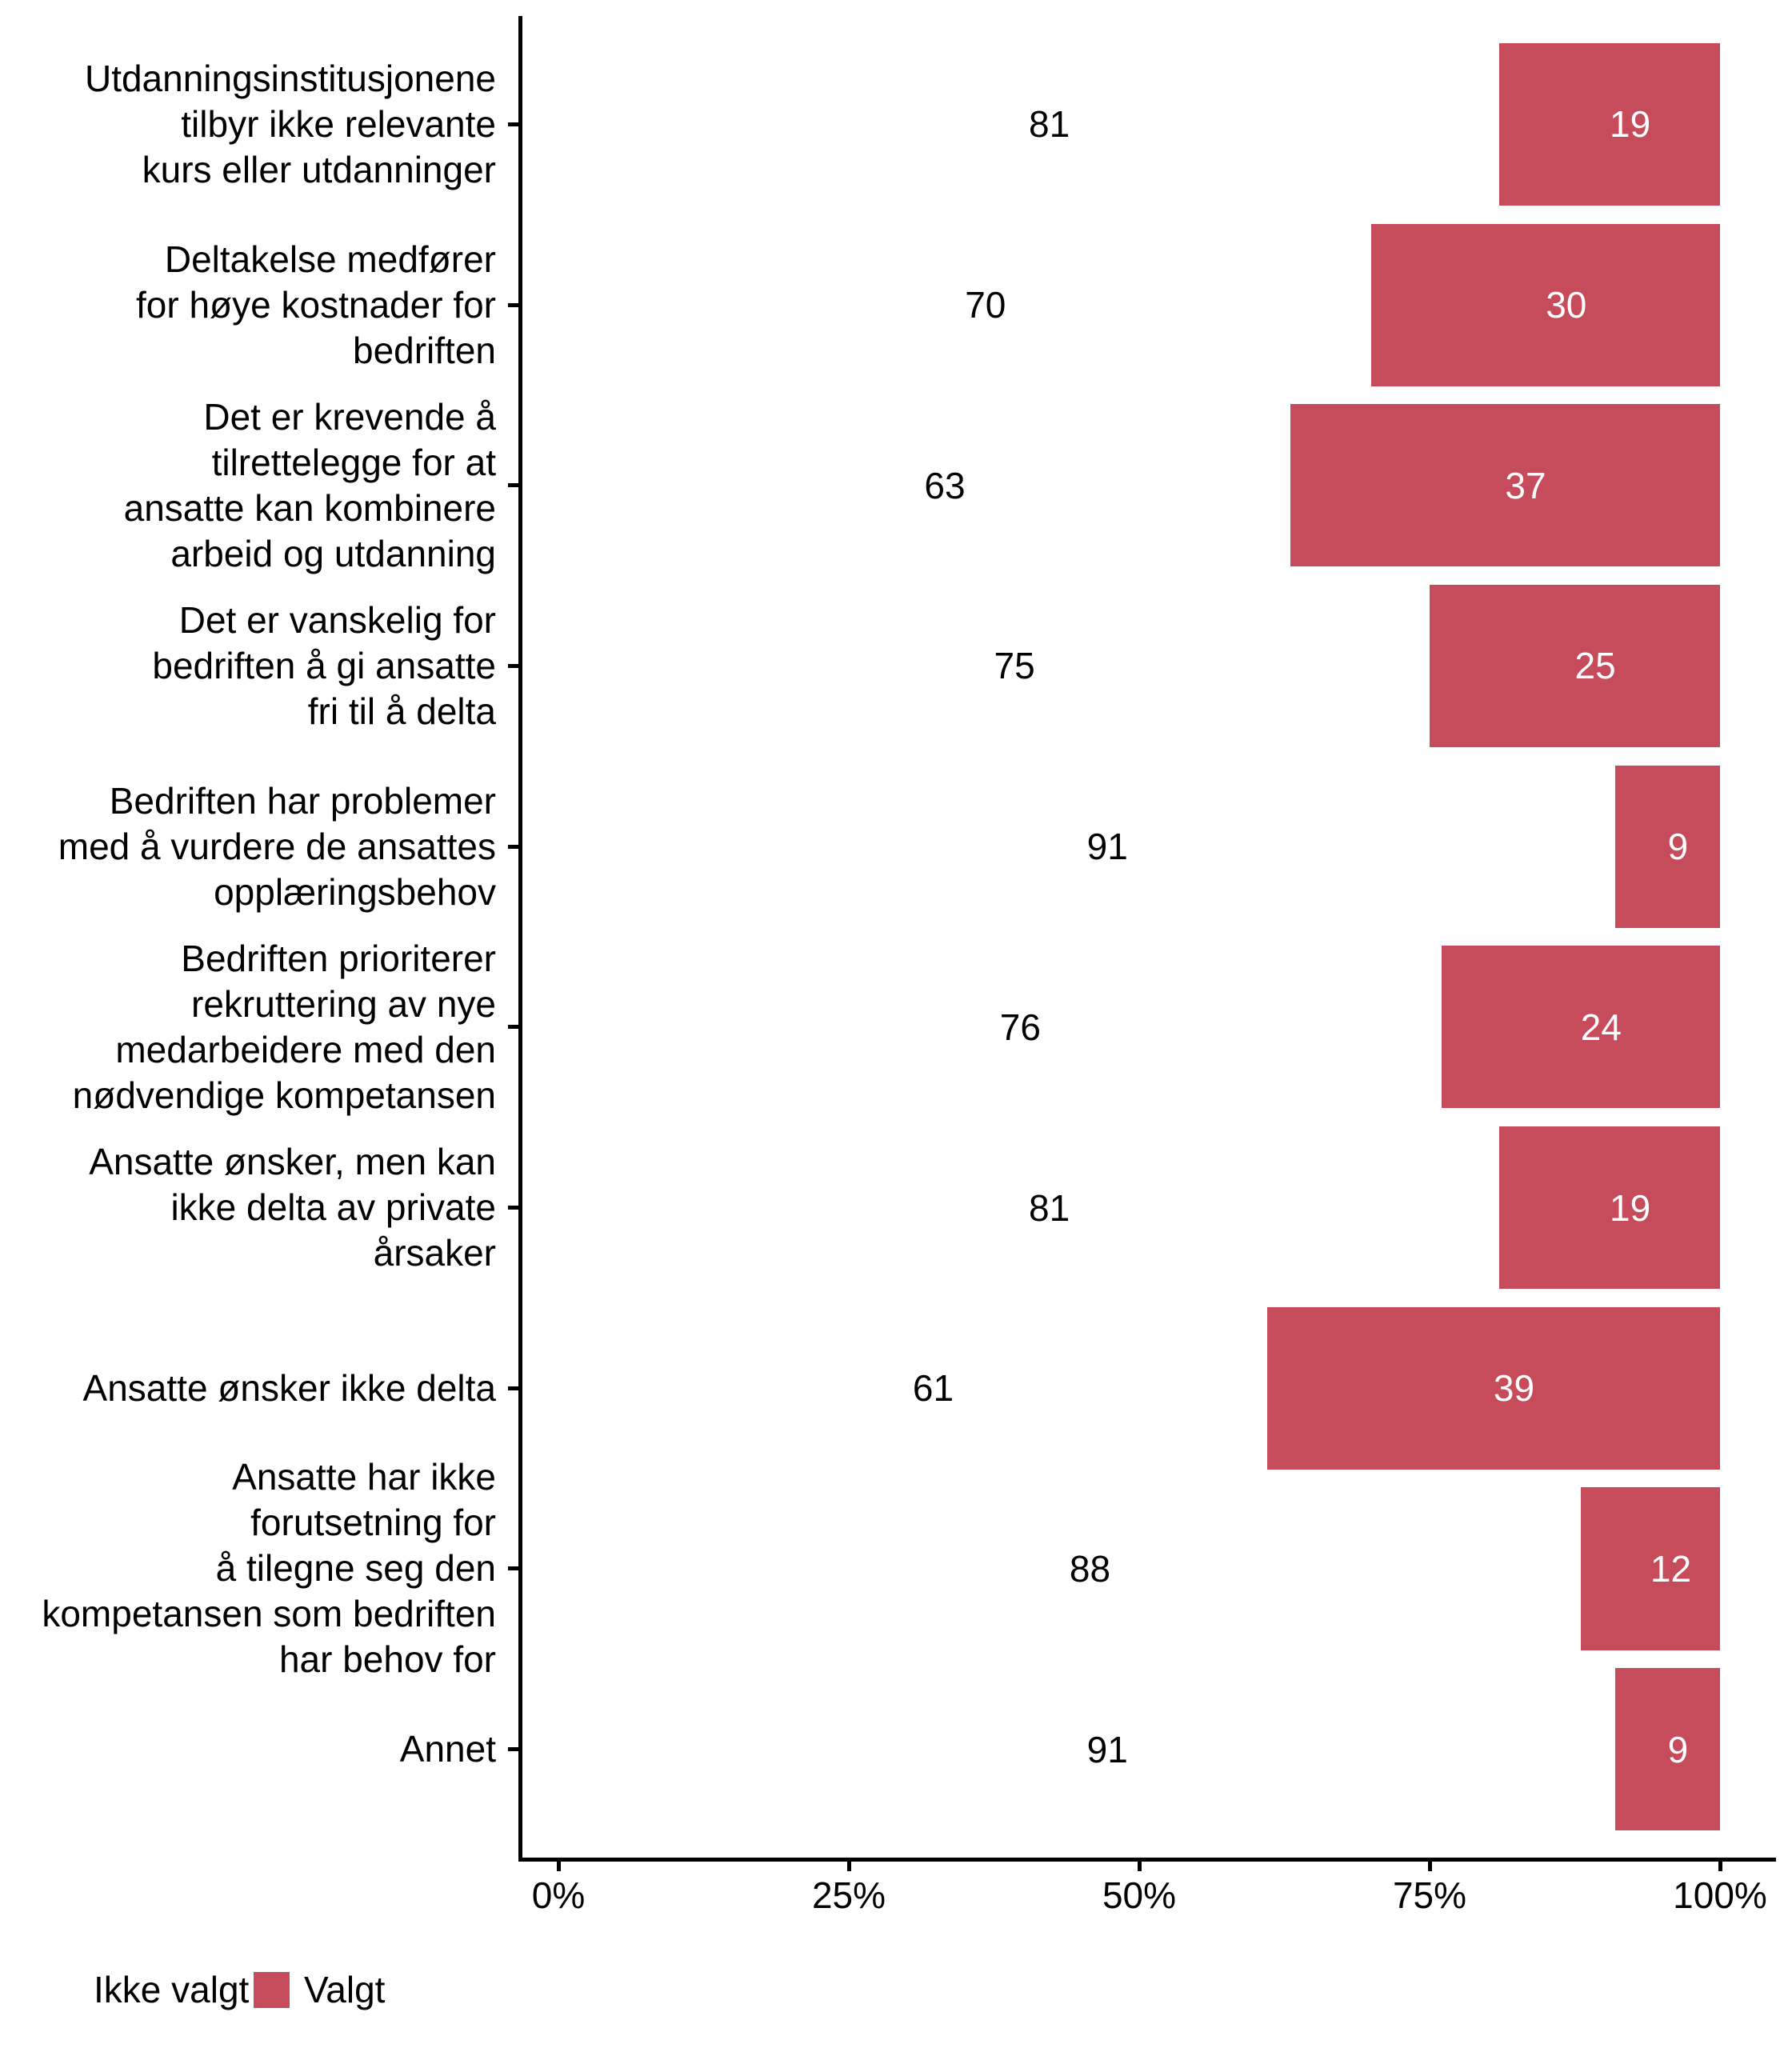 The height and width of the screenshot is (2048, 1792). I want to click on category-label-line: tilbyr ikke relevante, so click(338, 123).